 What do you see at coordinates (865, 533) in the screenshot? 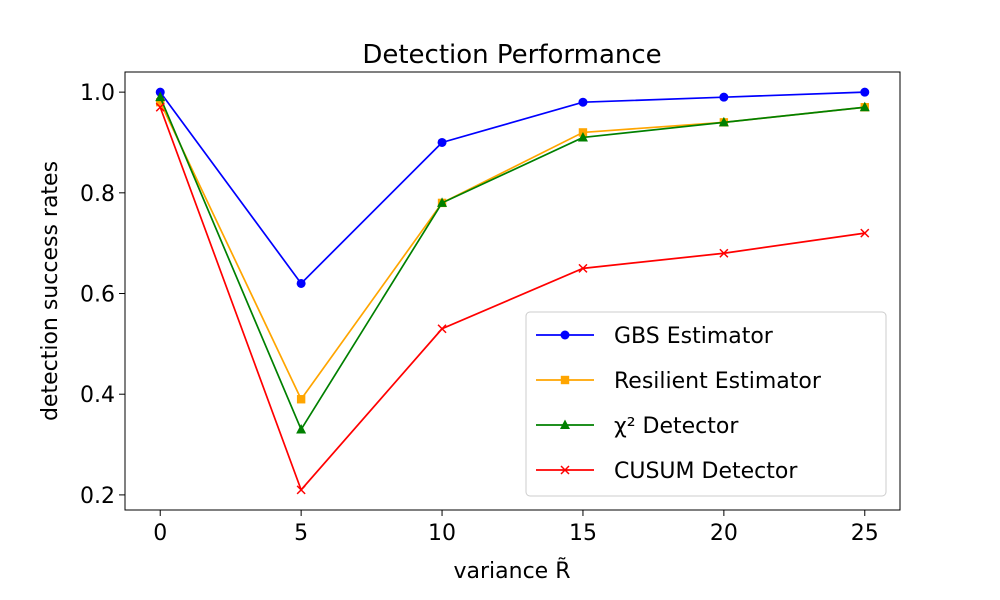
I see `x-tick-label: 25` at bounding box center [865, 533].